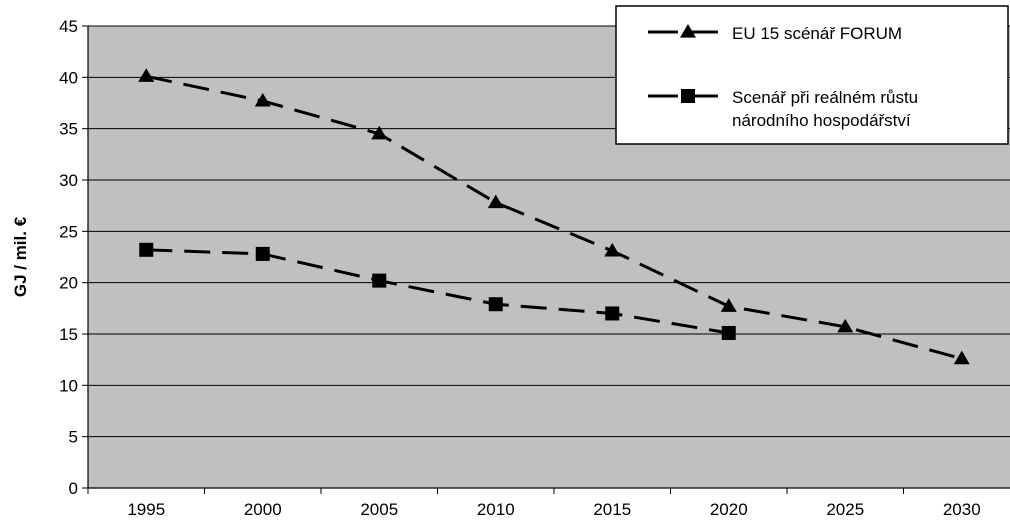  Describe the element at coordinates (73, 488) in the screenshot. I see `y-tick-label: 0` at that location.